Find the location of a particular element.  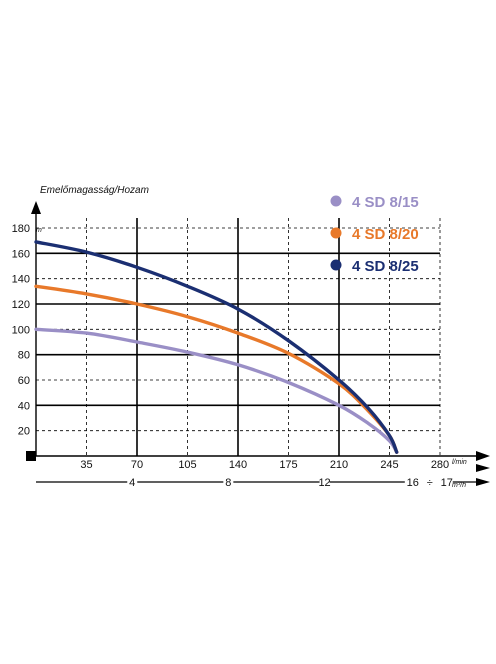

x-tick-label: 35 is located at coordinates (86, 465).